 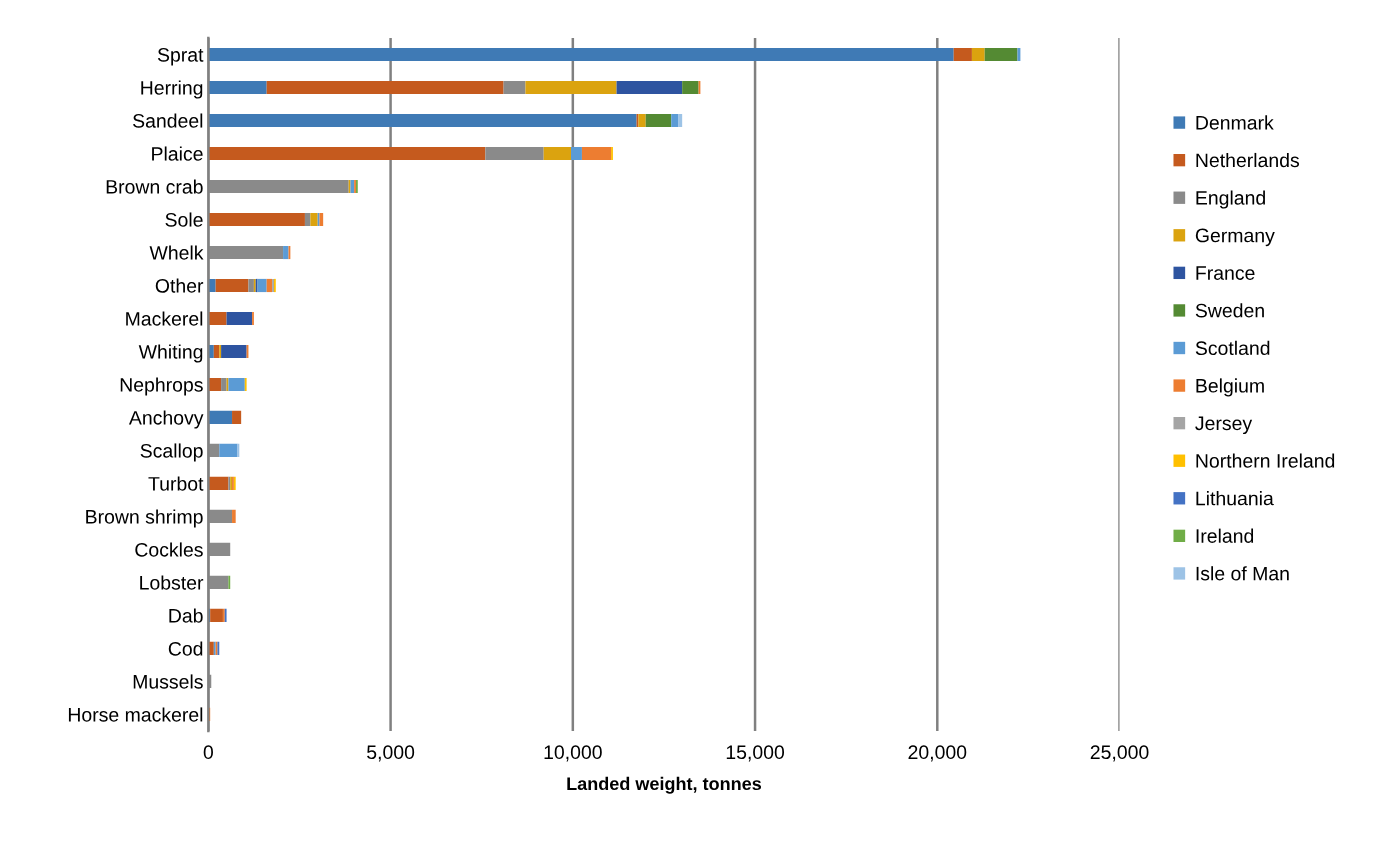 What do you see at coordinates (161, 386) in the screenshot?
I see `y-tick-label: Nephrops` at bounding box center [161, 386].